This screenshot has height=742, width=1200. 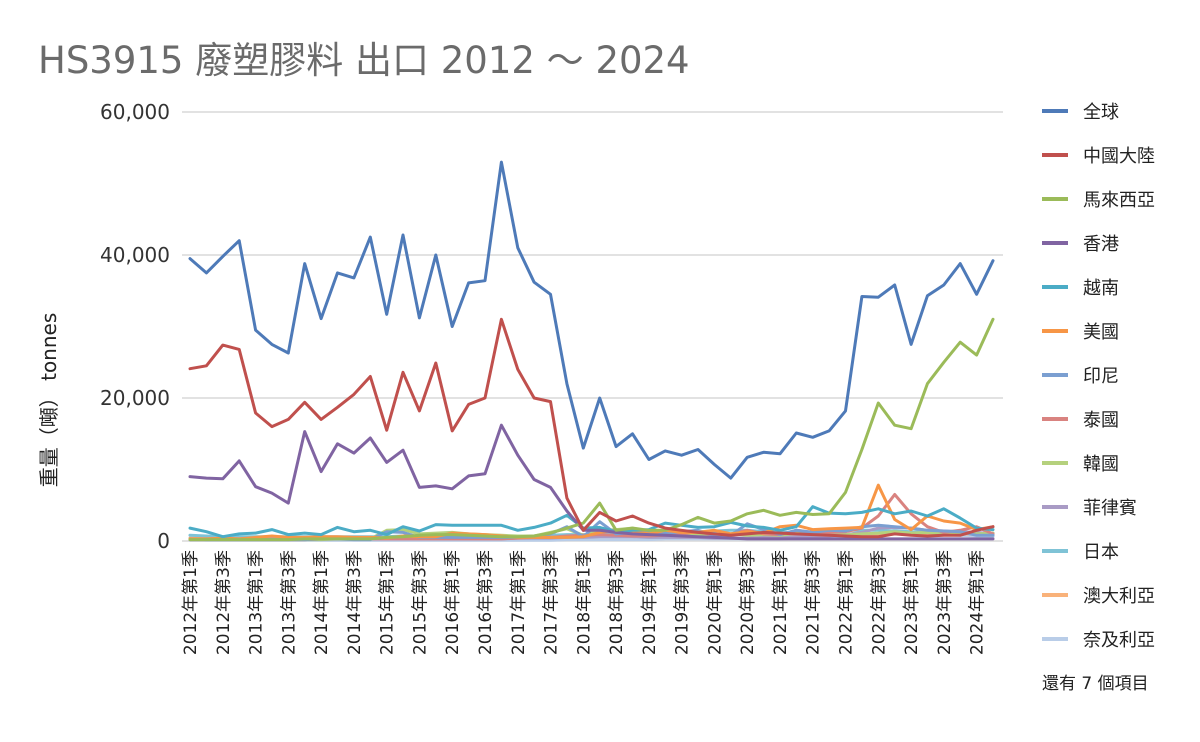 I want to click on x-tick-label: 2013年第3季, so click(x=289, y=602).